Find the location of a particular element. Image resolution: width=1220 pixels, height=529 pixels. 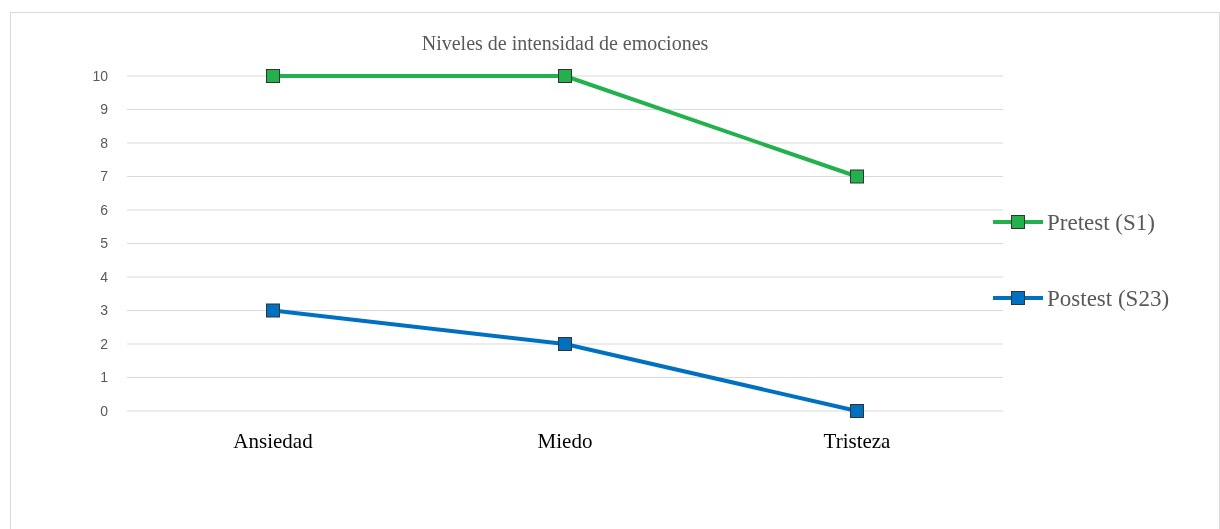

y-tick-label: 3 is located at coordinates (104, 310).